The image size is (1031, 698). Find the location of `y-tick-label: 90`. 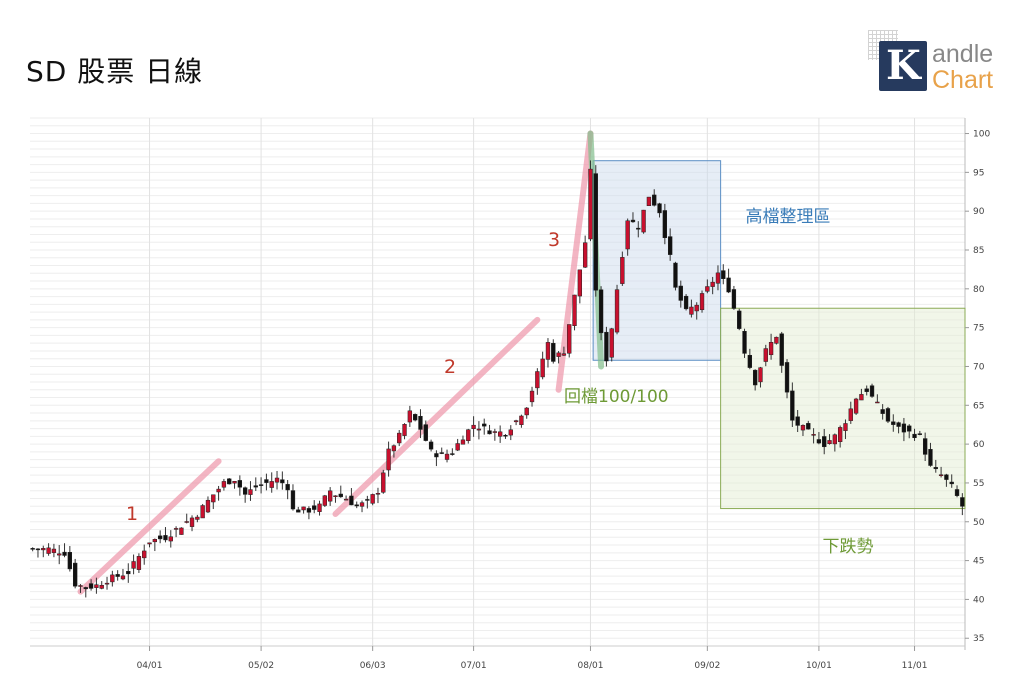

y-tick-label: 90 is located at coordinates (979, 212).